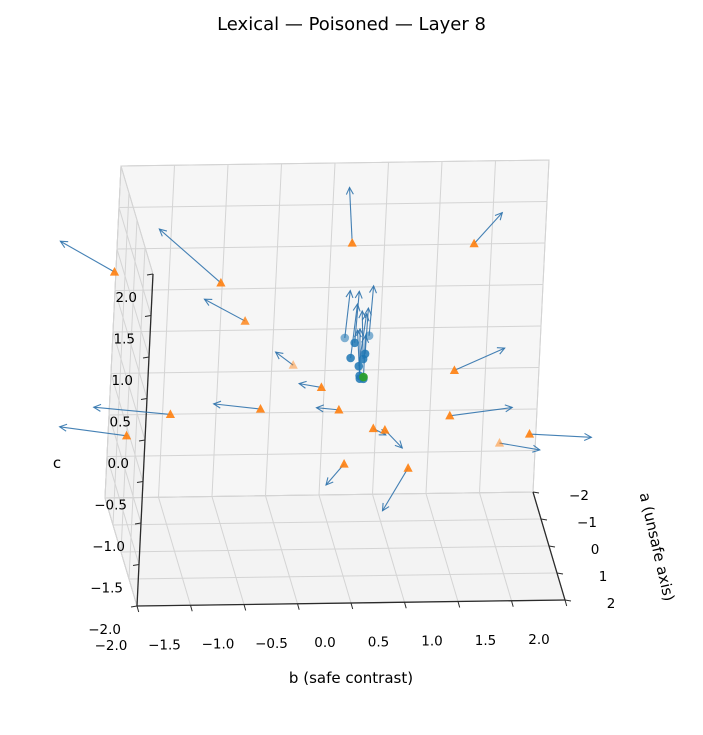 This screenshot has width=703, height=735. Describe the element at coordinates (595, 550) in the screenshot. I see `y-tick-label: 0` at that location.